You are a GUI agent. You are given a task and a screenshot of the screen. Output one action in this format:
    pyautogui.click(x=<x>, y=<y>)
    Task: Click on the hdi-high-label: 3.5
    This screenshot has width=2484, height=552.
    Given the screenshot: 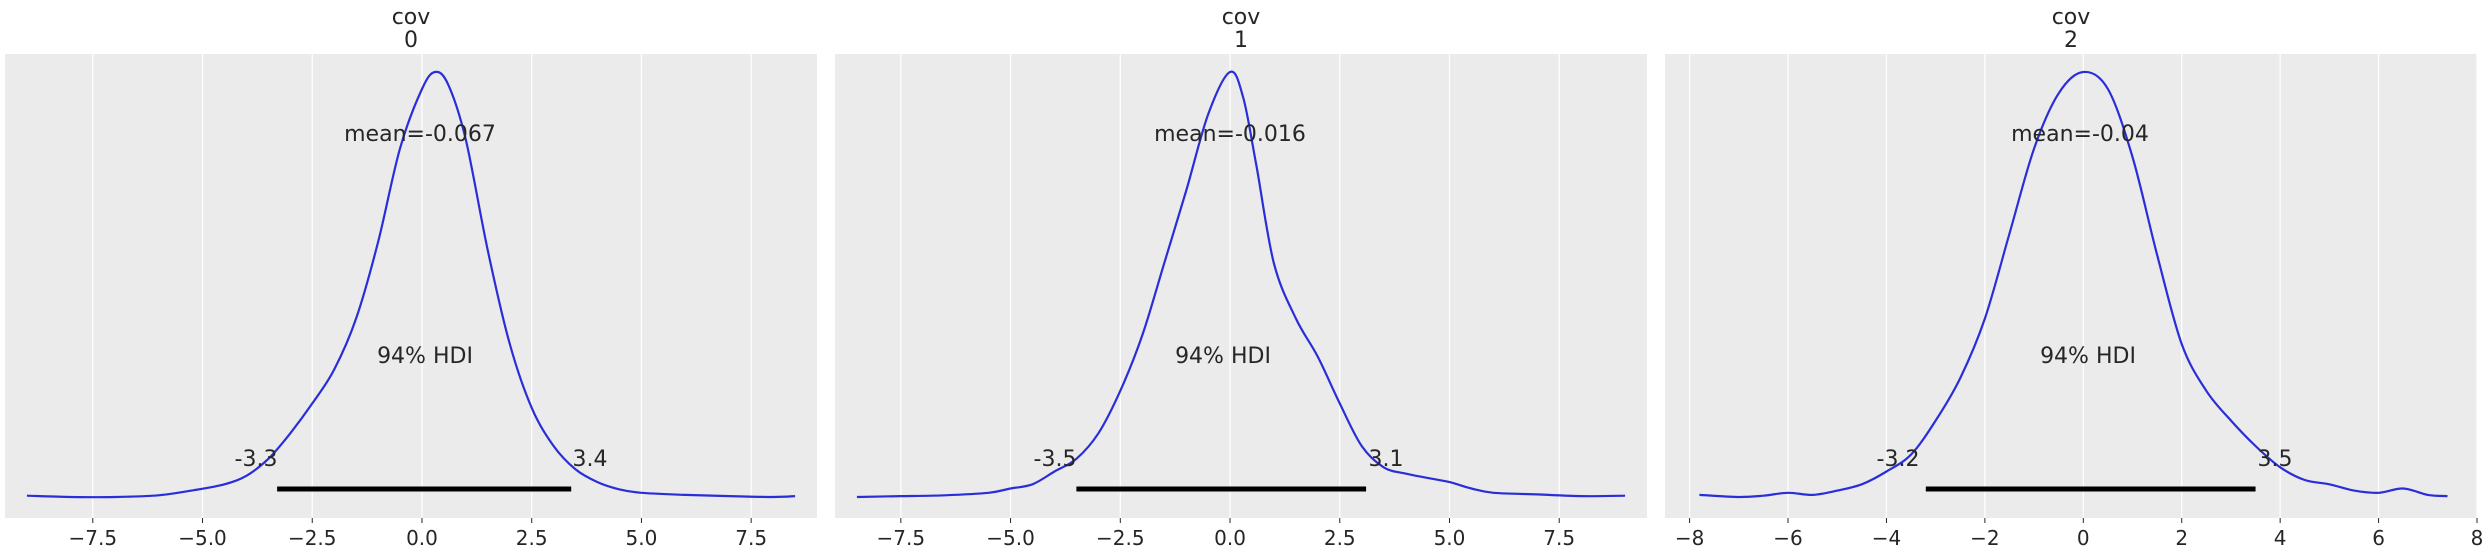 What is the action you would take?
    pyautogui.click(x=2275, y=459)
    